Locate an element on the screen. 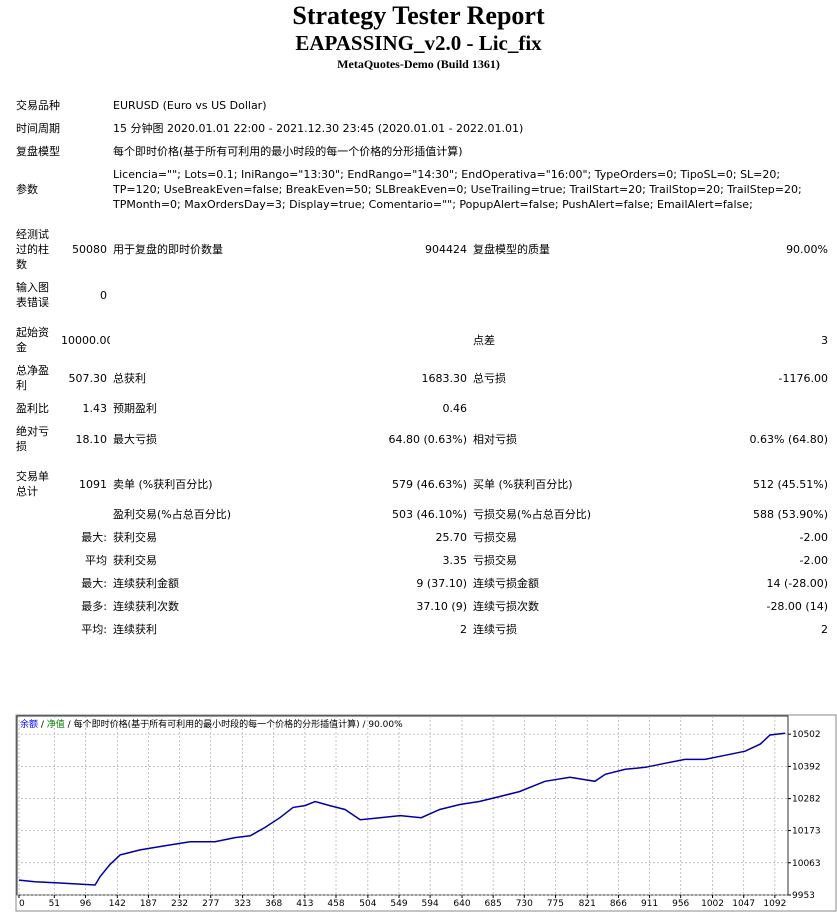  x-tick-label: 368 is located at coordinates (273, 904).